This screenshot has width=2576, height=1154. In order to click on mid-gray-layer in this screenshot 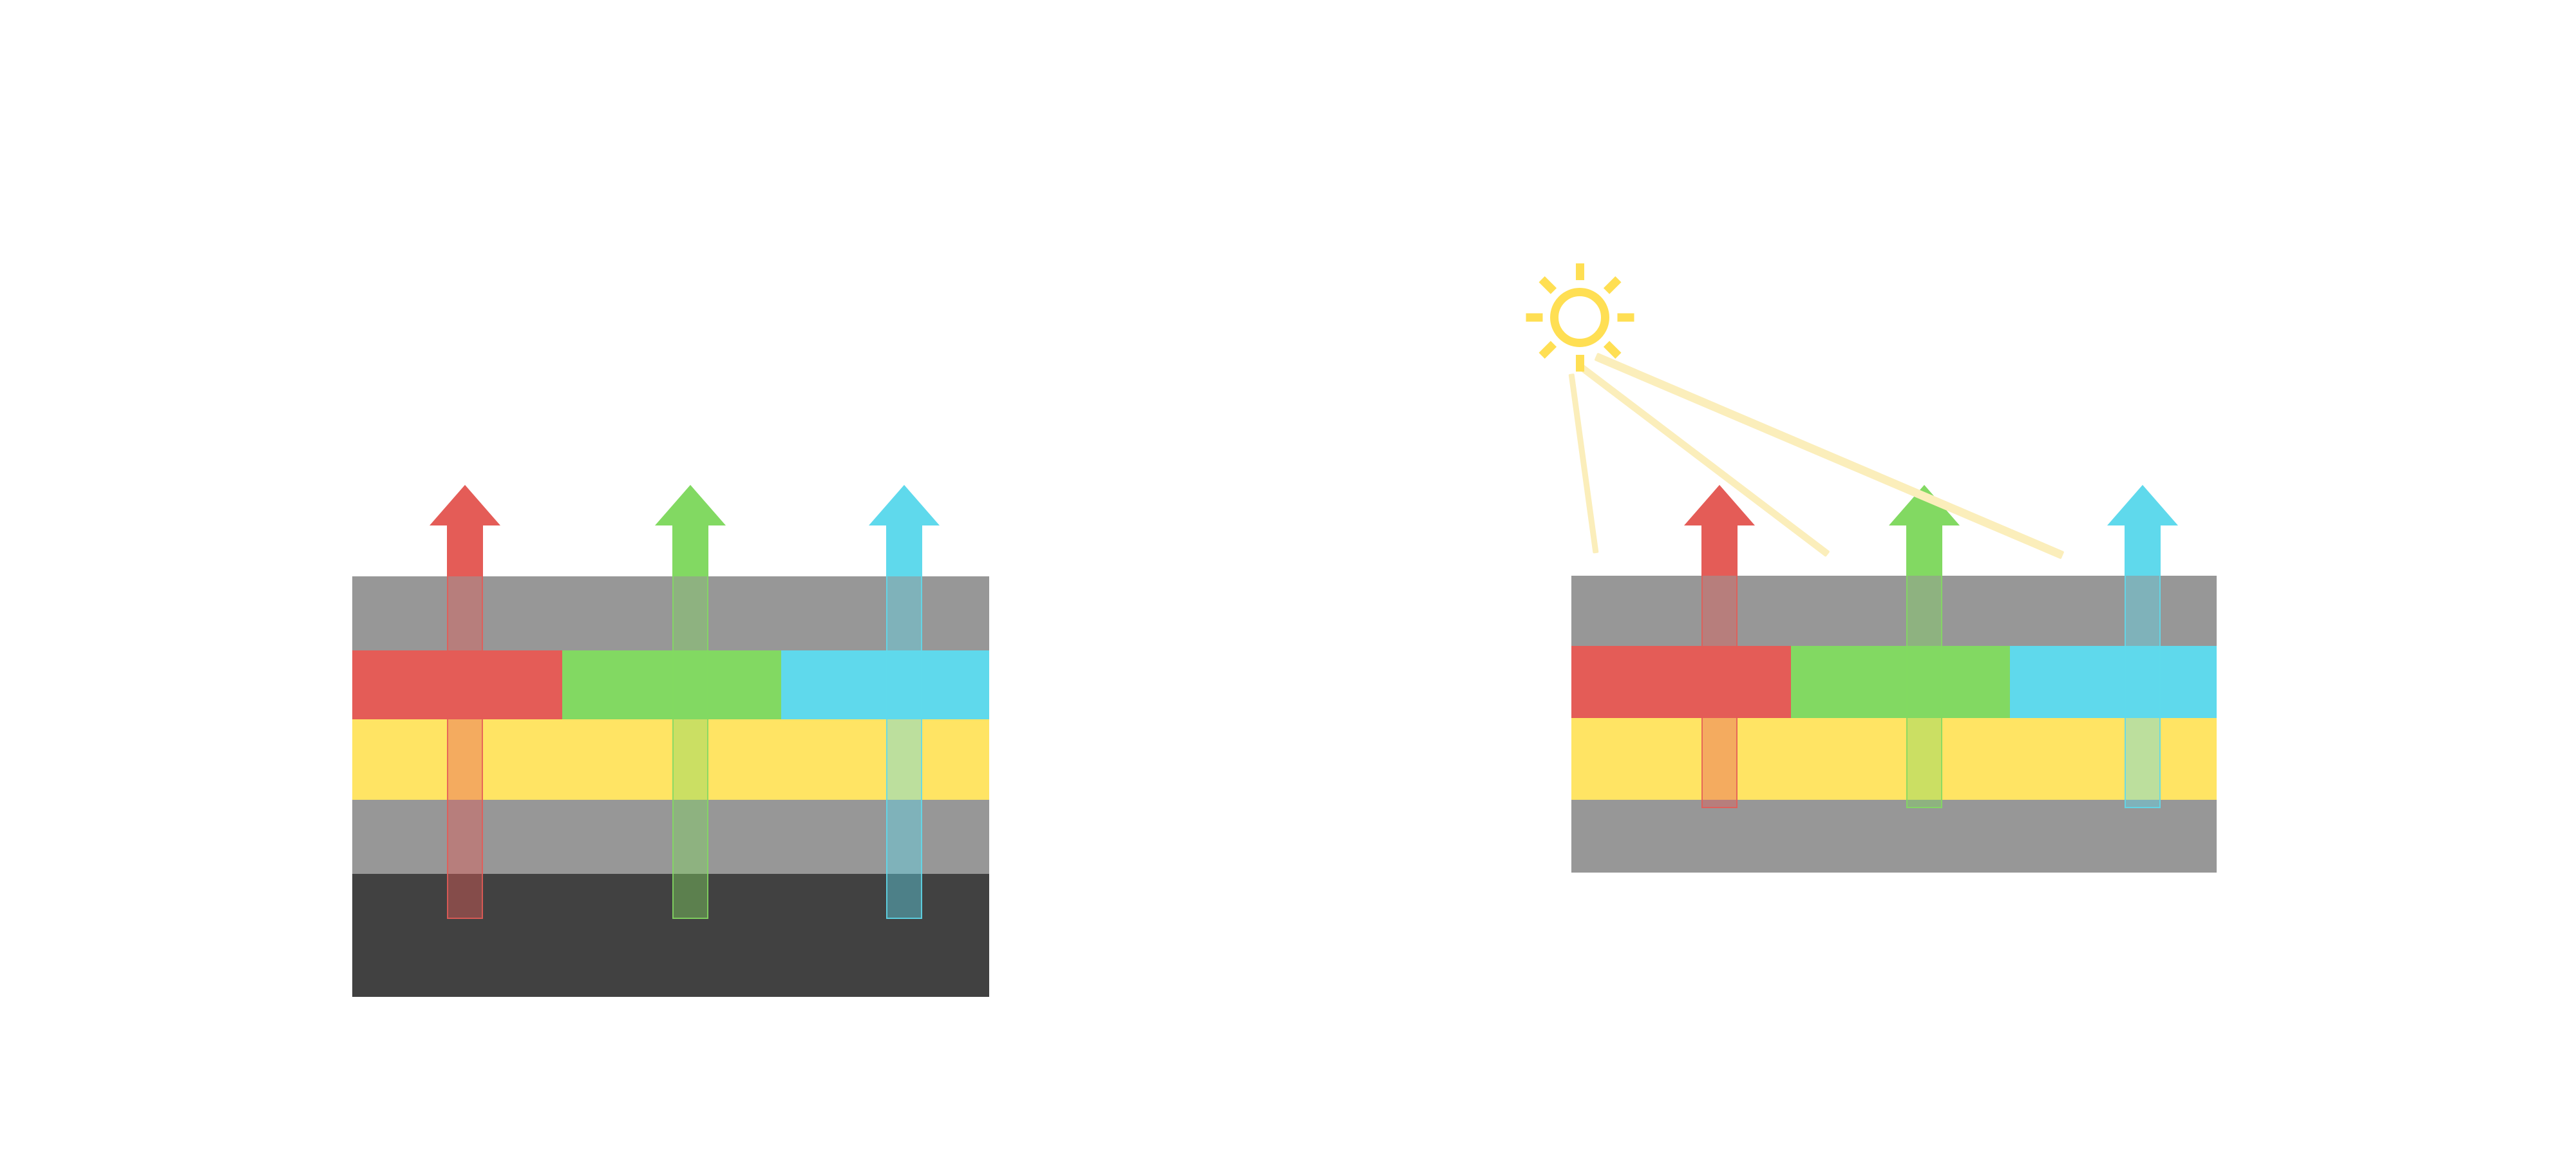, I will do `click(670, 837)`.